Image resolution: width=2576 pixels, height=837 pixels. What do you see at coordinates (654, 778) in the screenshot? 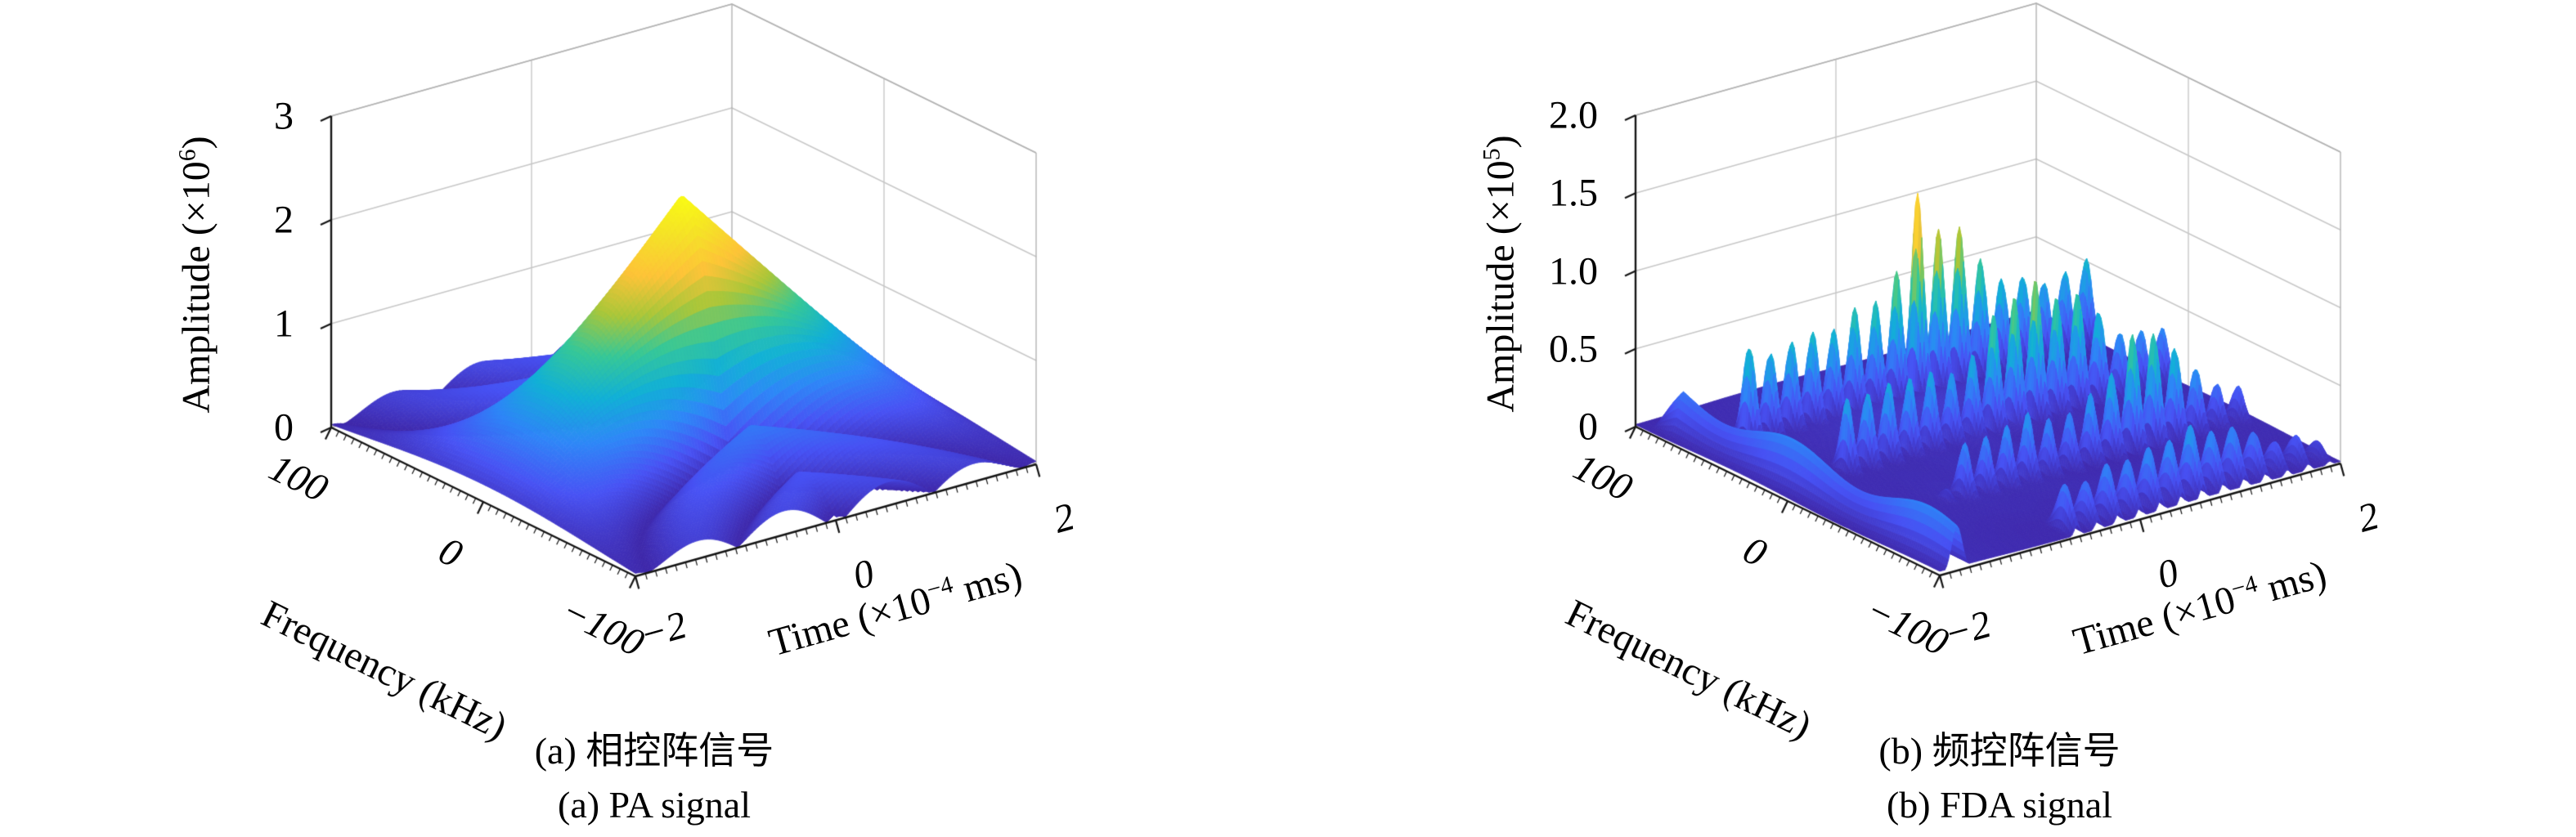
I see `pa-caption: (a) 相控阵信号 (a) PA signal` at bounding box center [654, 778].